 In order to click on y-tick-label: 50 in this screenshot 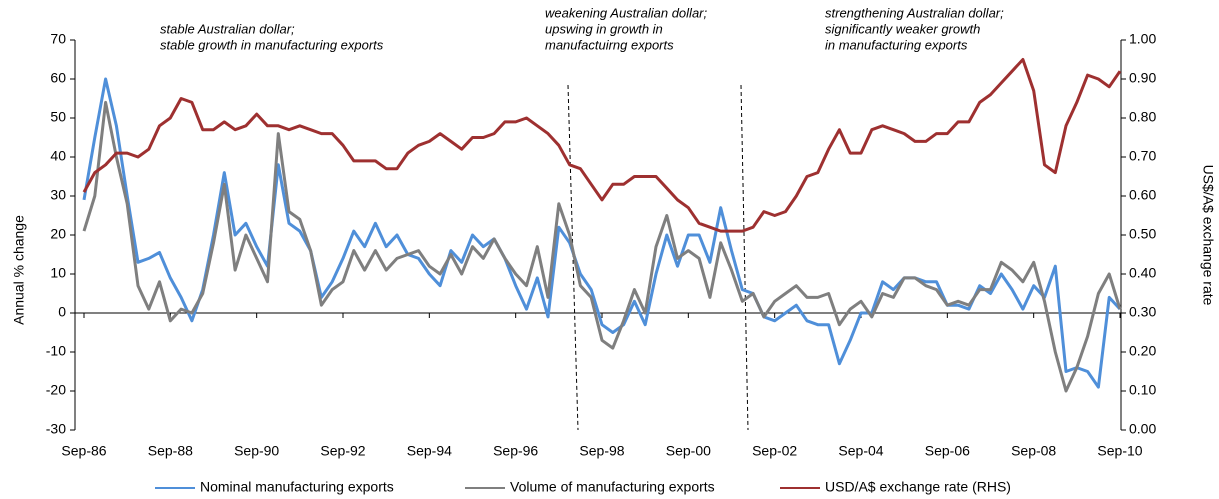, I will do `click(58, 117)`.